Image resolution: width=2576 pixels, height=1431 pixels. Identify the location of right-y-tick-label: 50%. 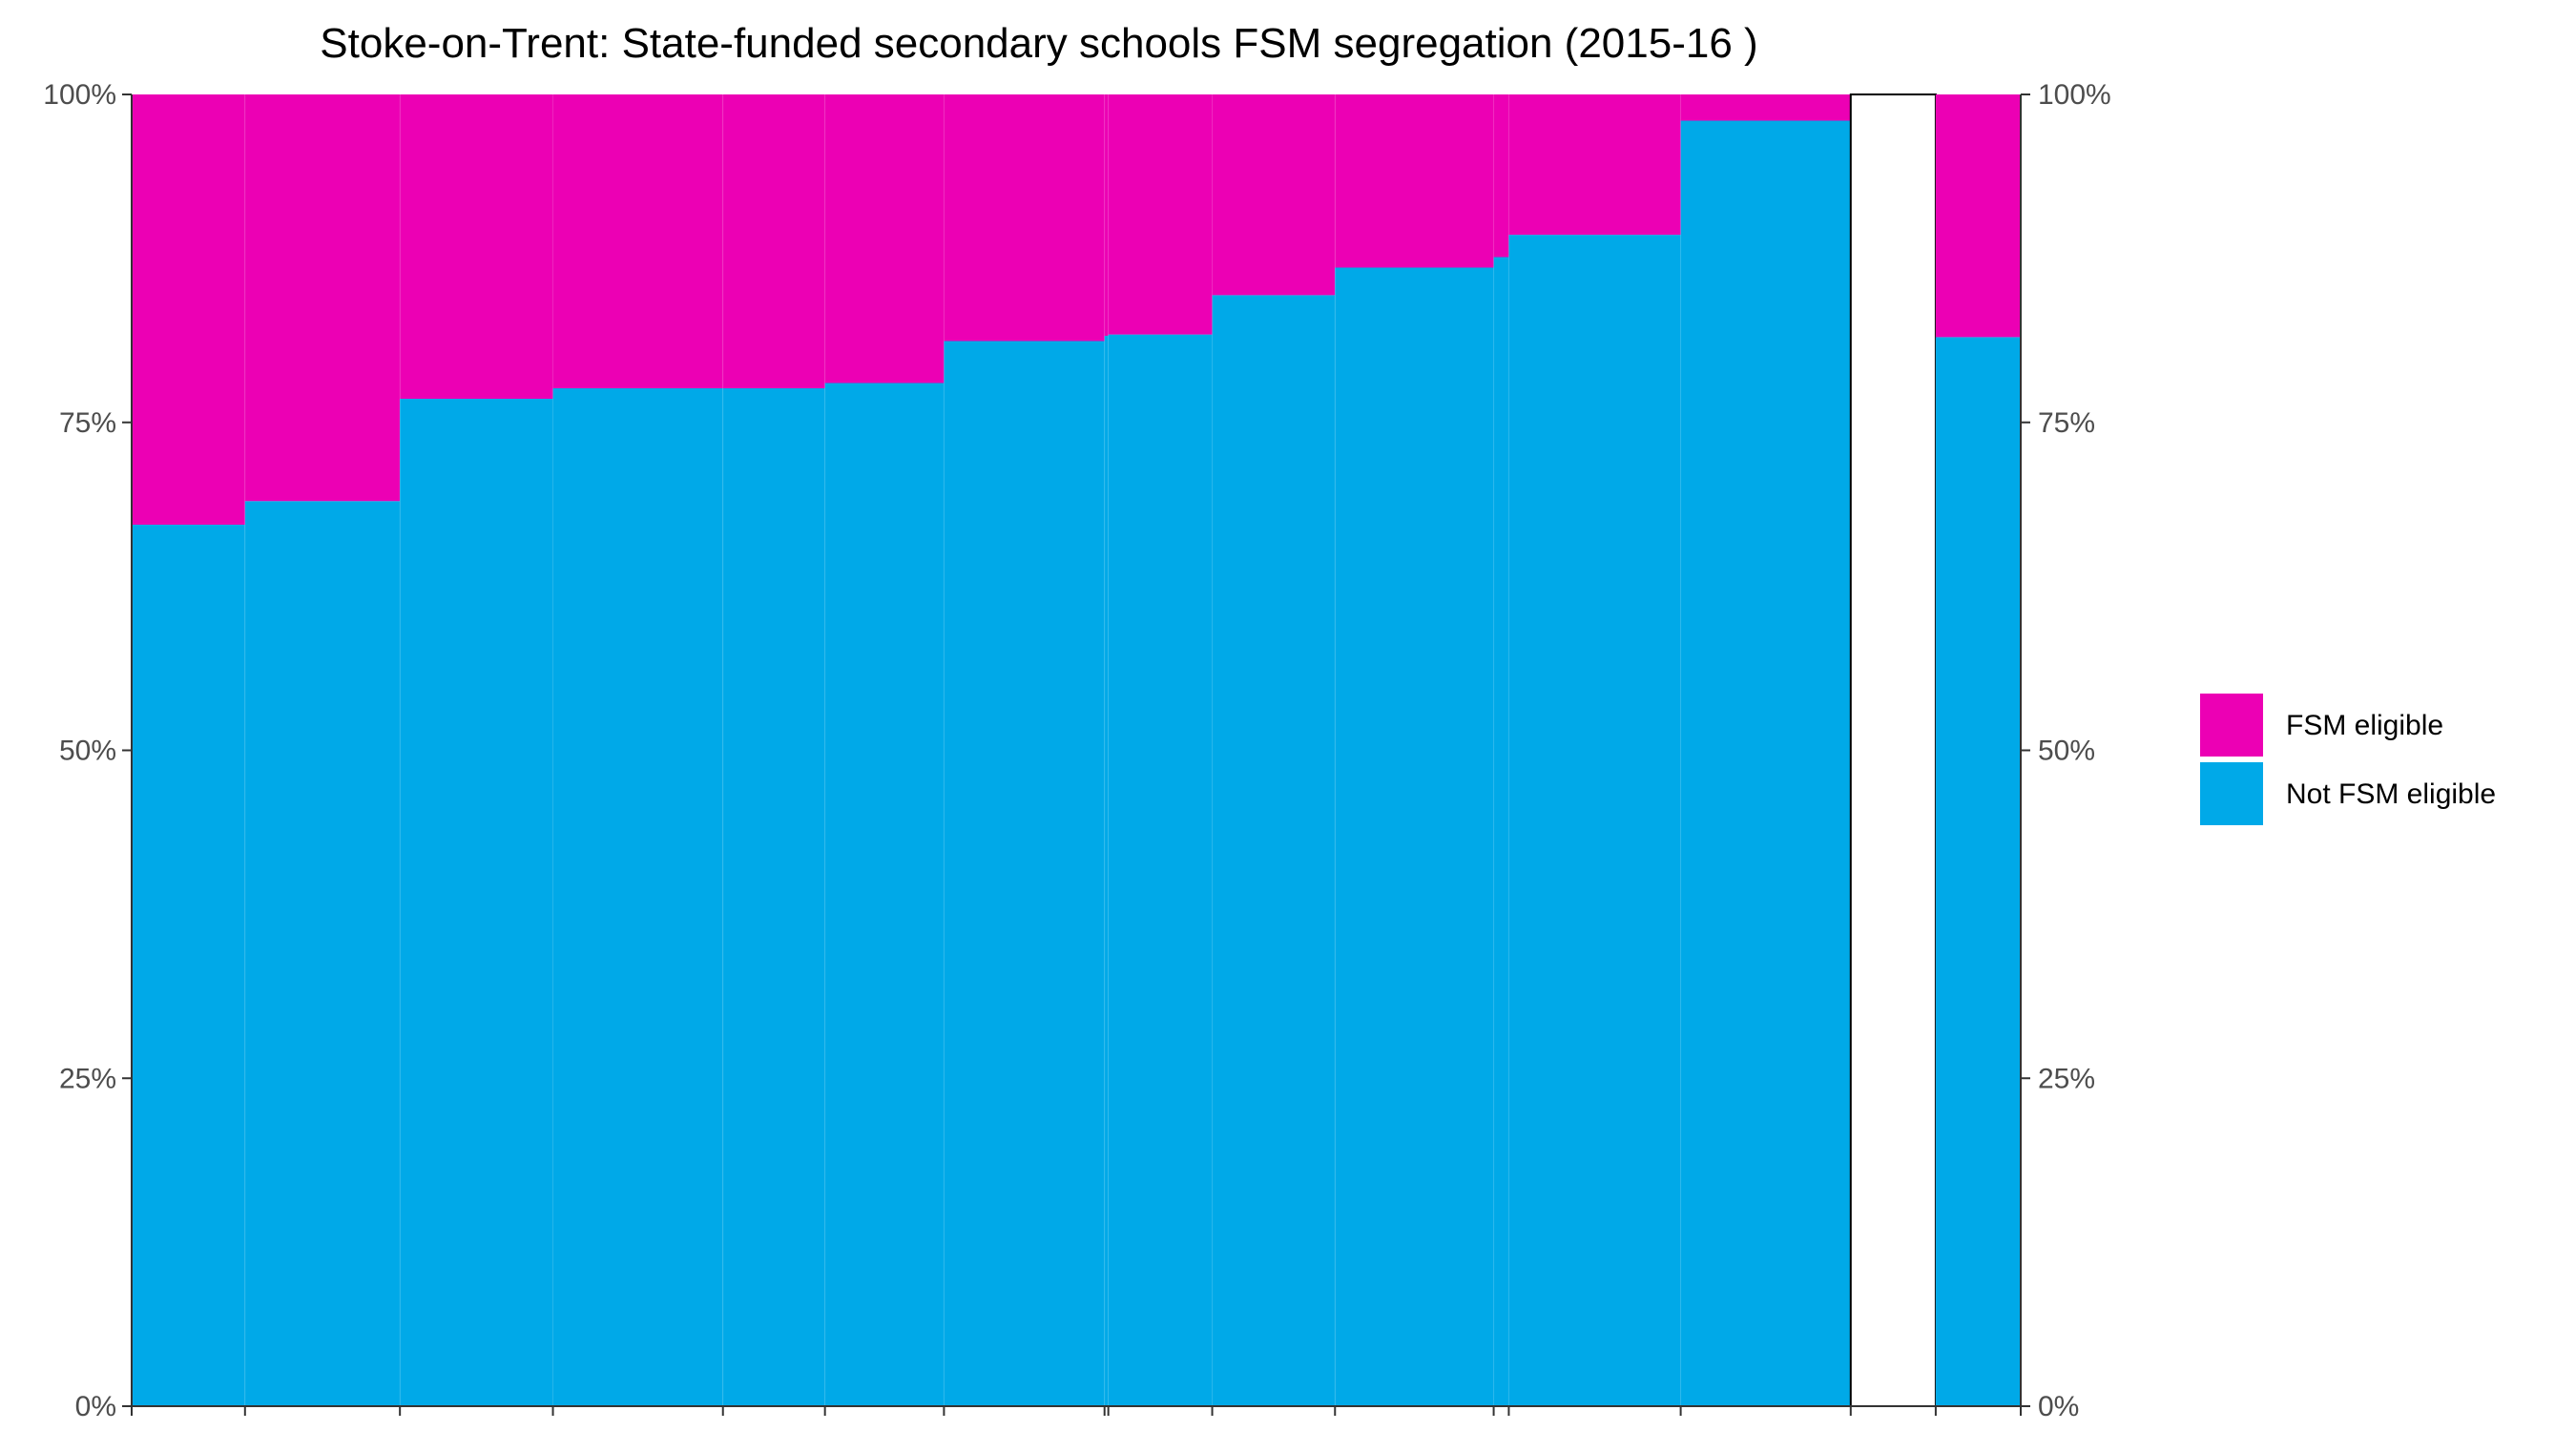
(2066, 751).